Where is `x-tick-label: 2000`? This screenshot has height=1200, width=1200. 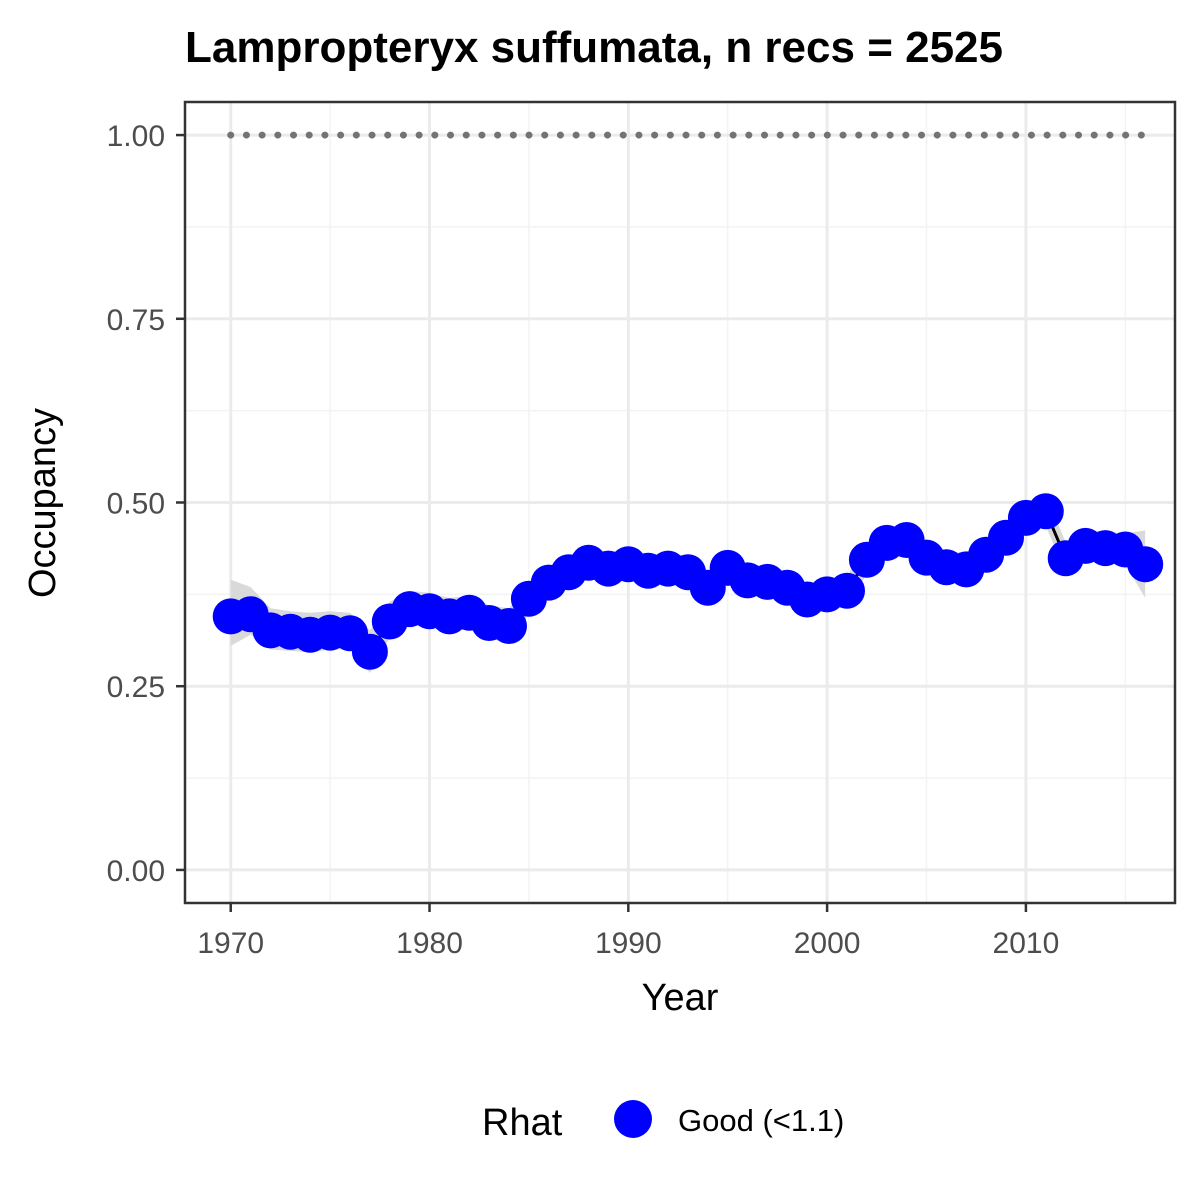 x-tick-label: 2000 is located at coordinates (827, 943).